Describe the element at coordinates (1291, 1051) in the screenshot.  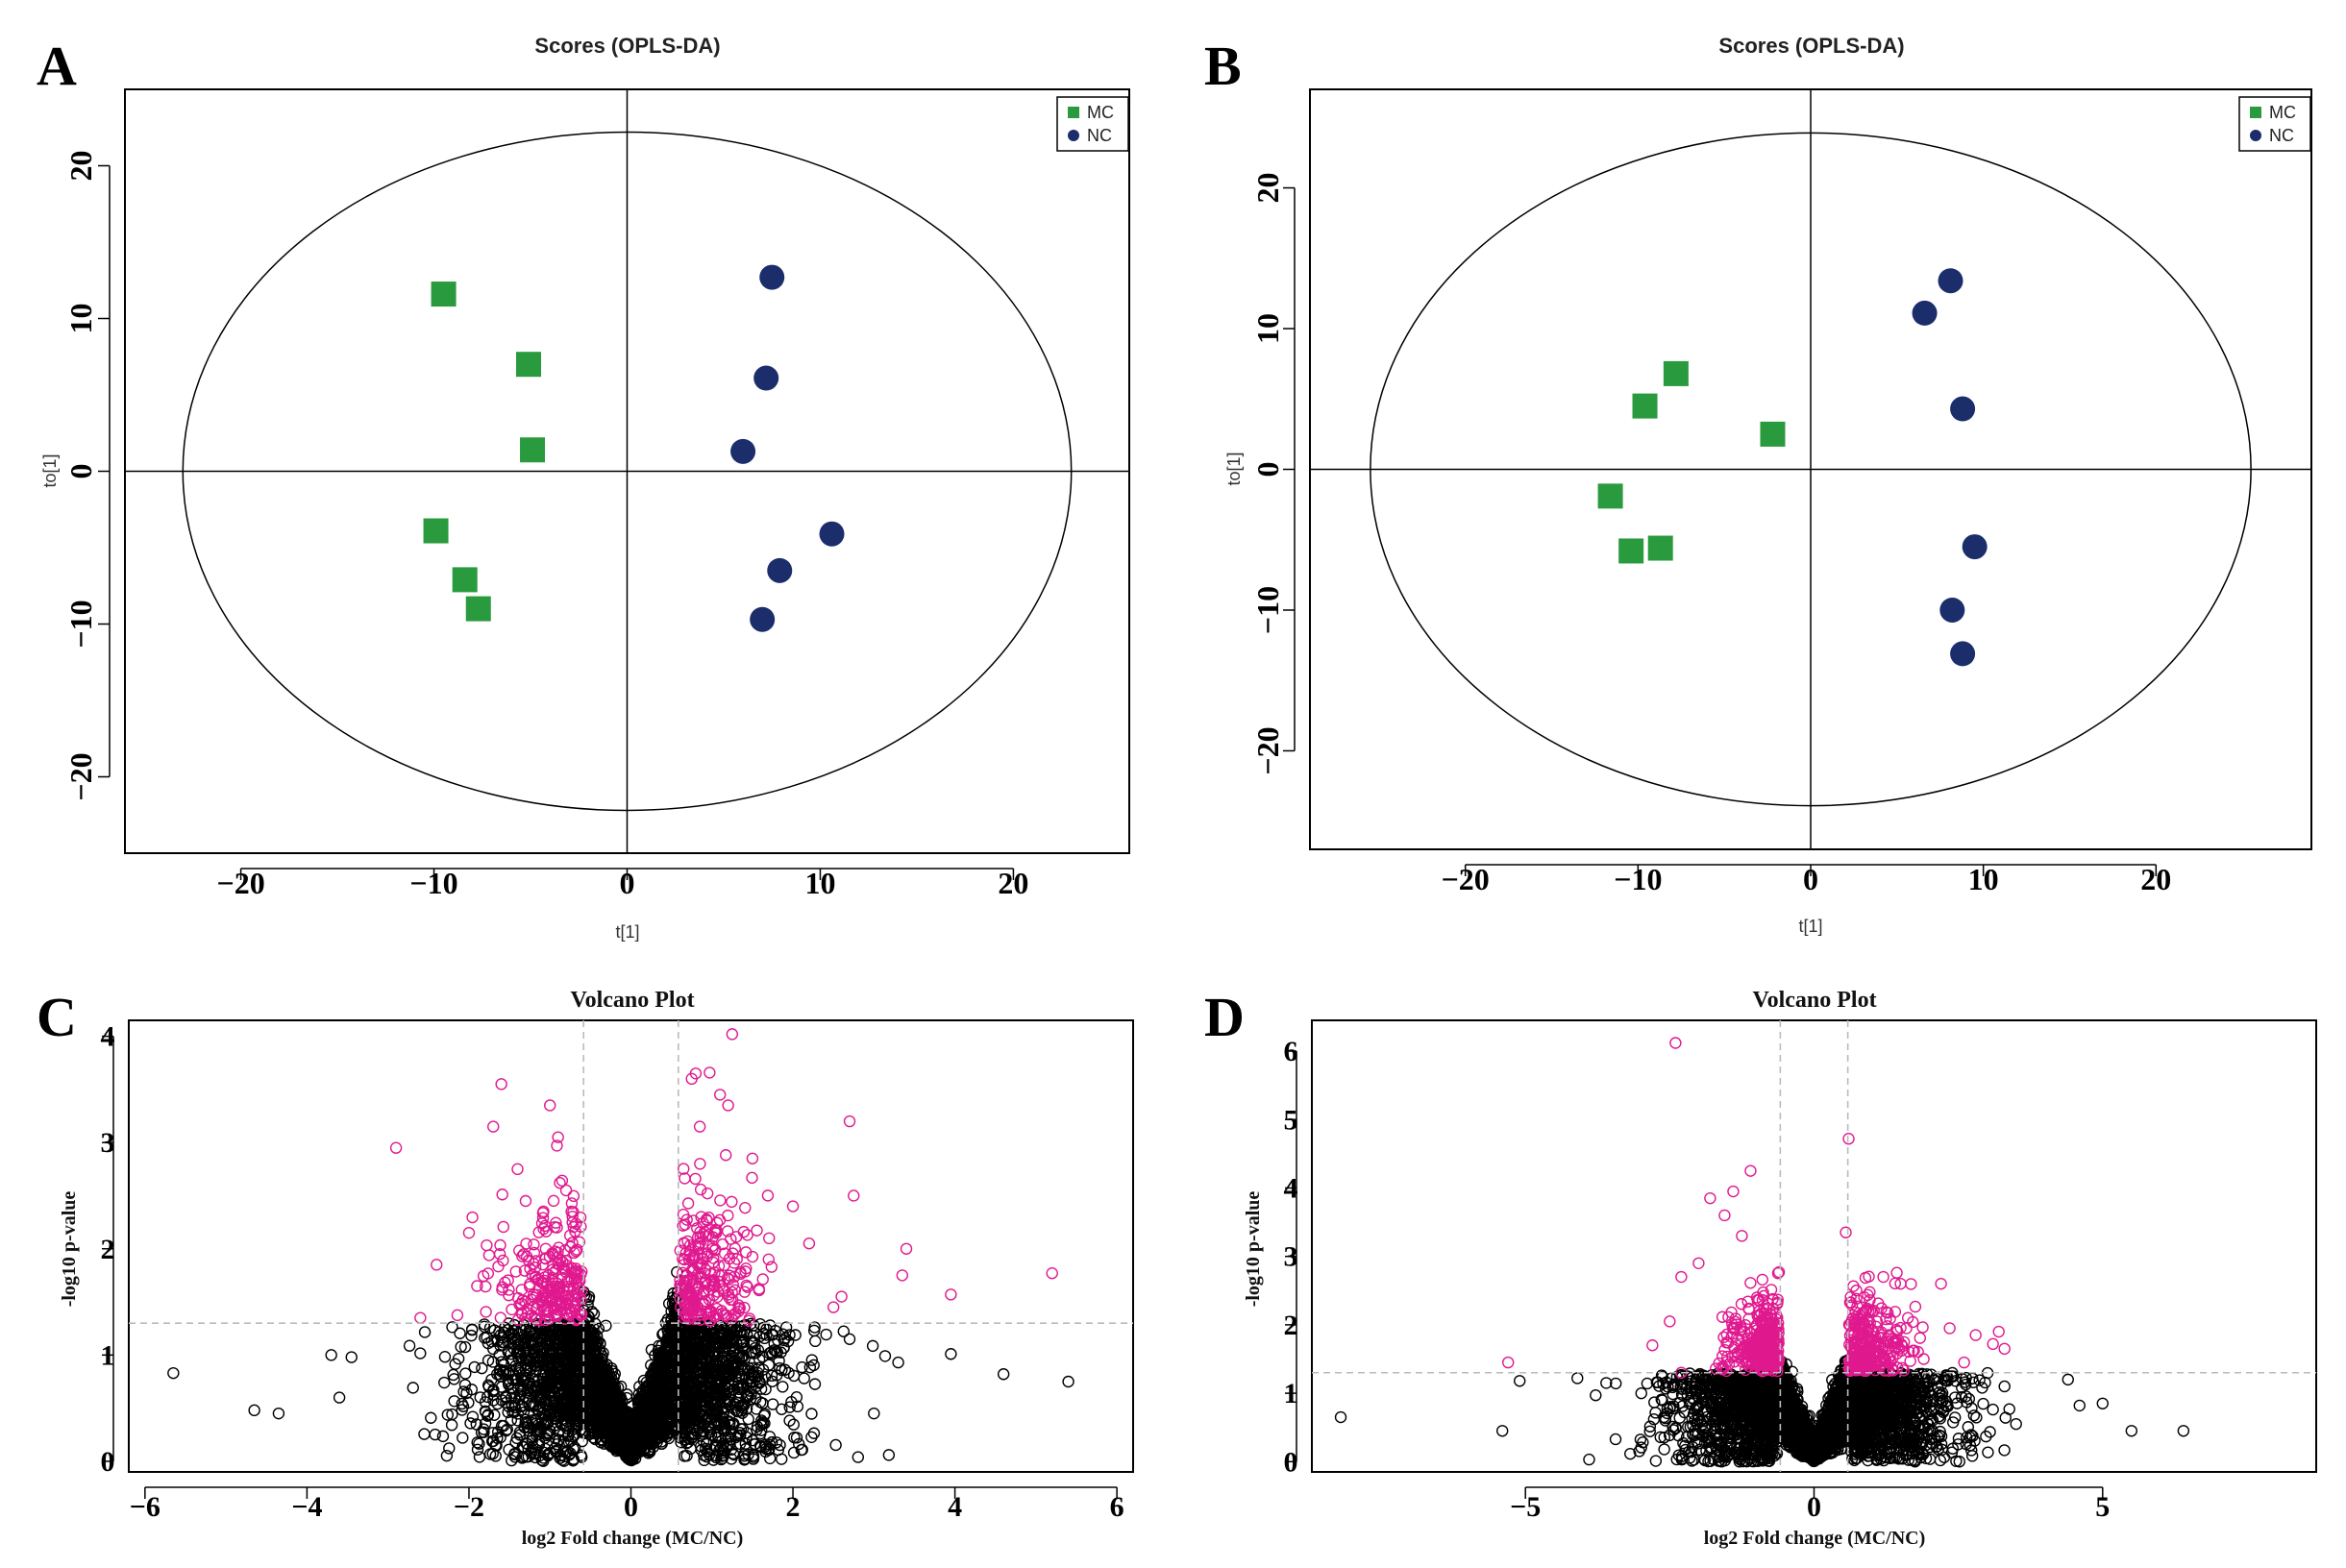
I see `y-tick-label: 6` at that location.